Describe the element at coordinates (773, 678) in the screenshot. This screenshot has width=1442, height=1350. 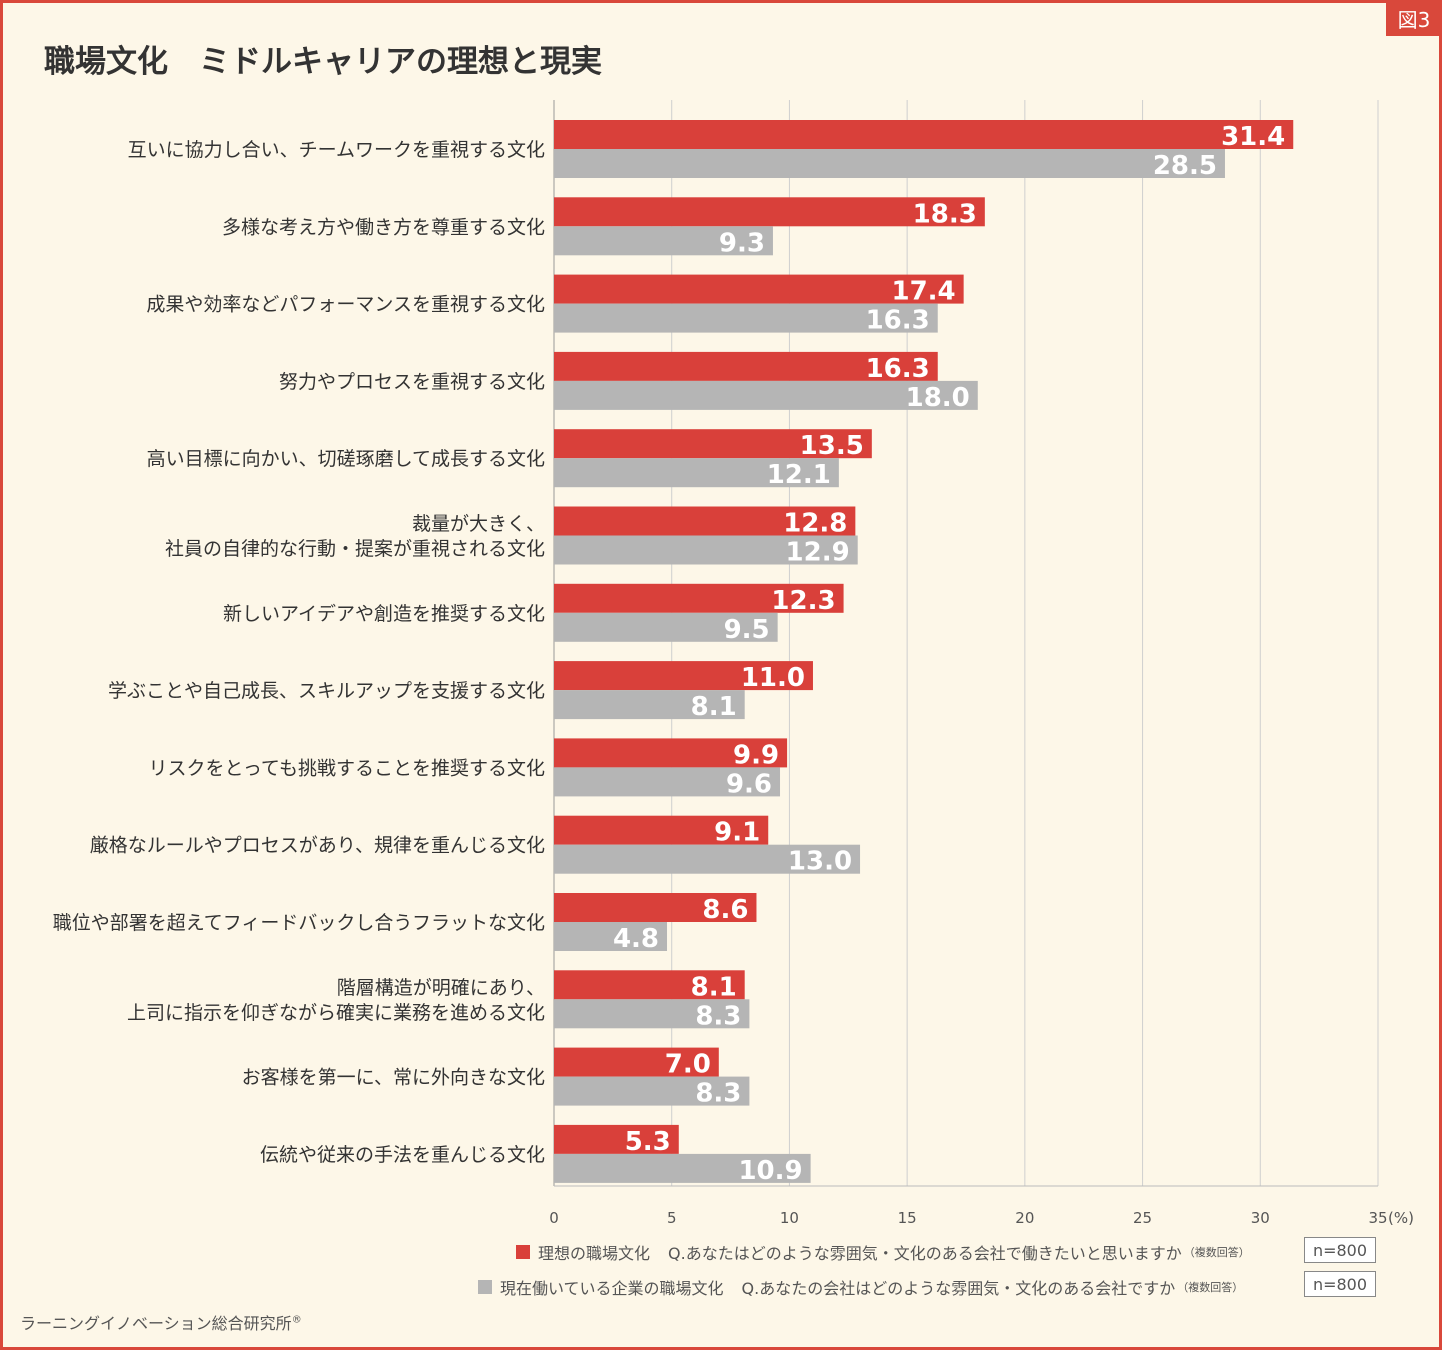
I see `value-label-ideal: 11.0` at that location.